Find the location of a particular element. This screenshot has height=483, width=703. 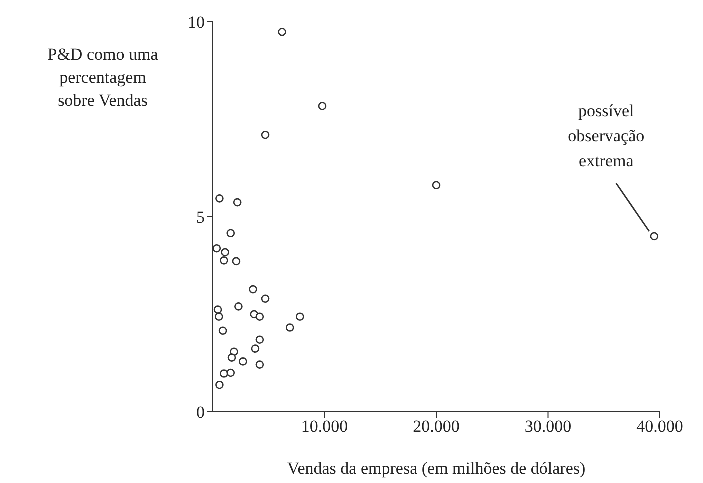

x-tick-label: 20.000 is located at coordinates (436, 426).